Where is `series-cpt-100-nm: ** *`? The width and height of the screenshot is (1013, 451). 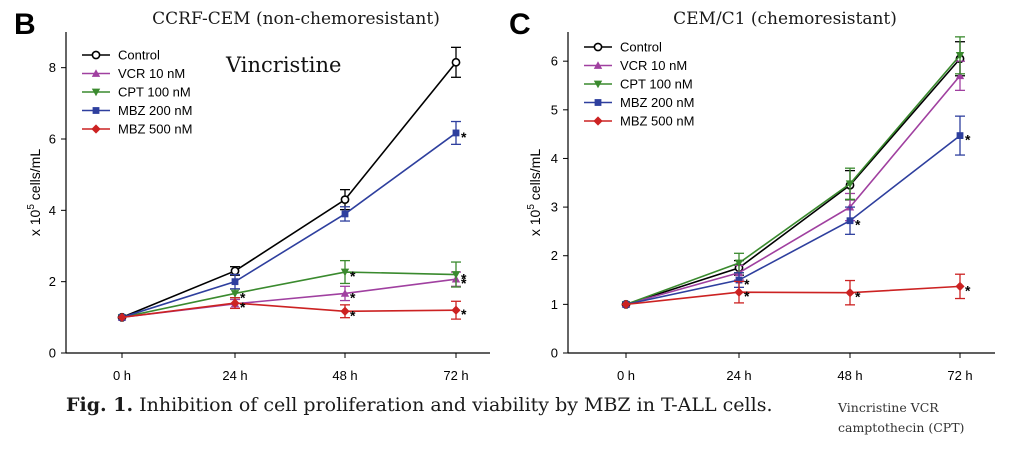 series-cpt-100-nm: ** * is located at coordinates (292, 290).